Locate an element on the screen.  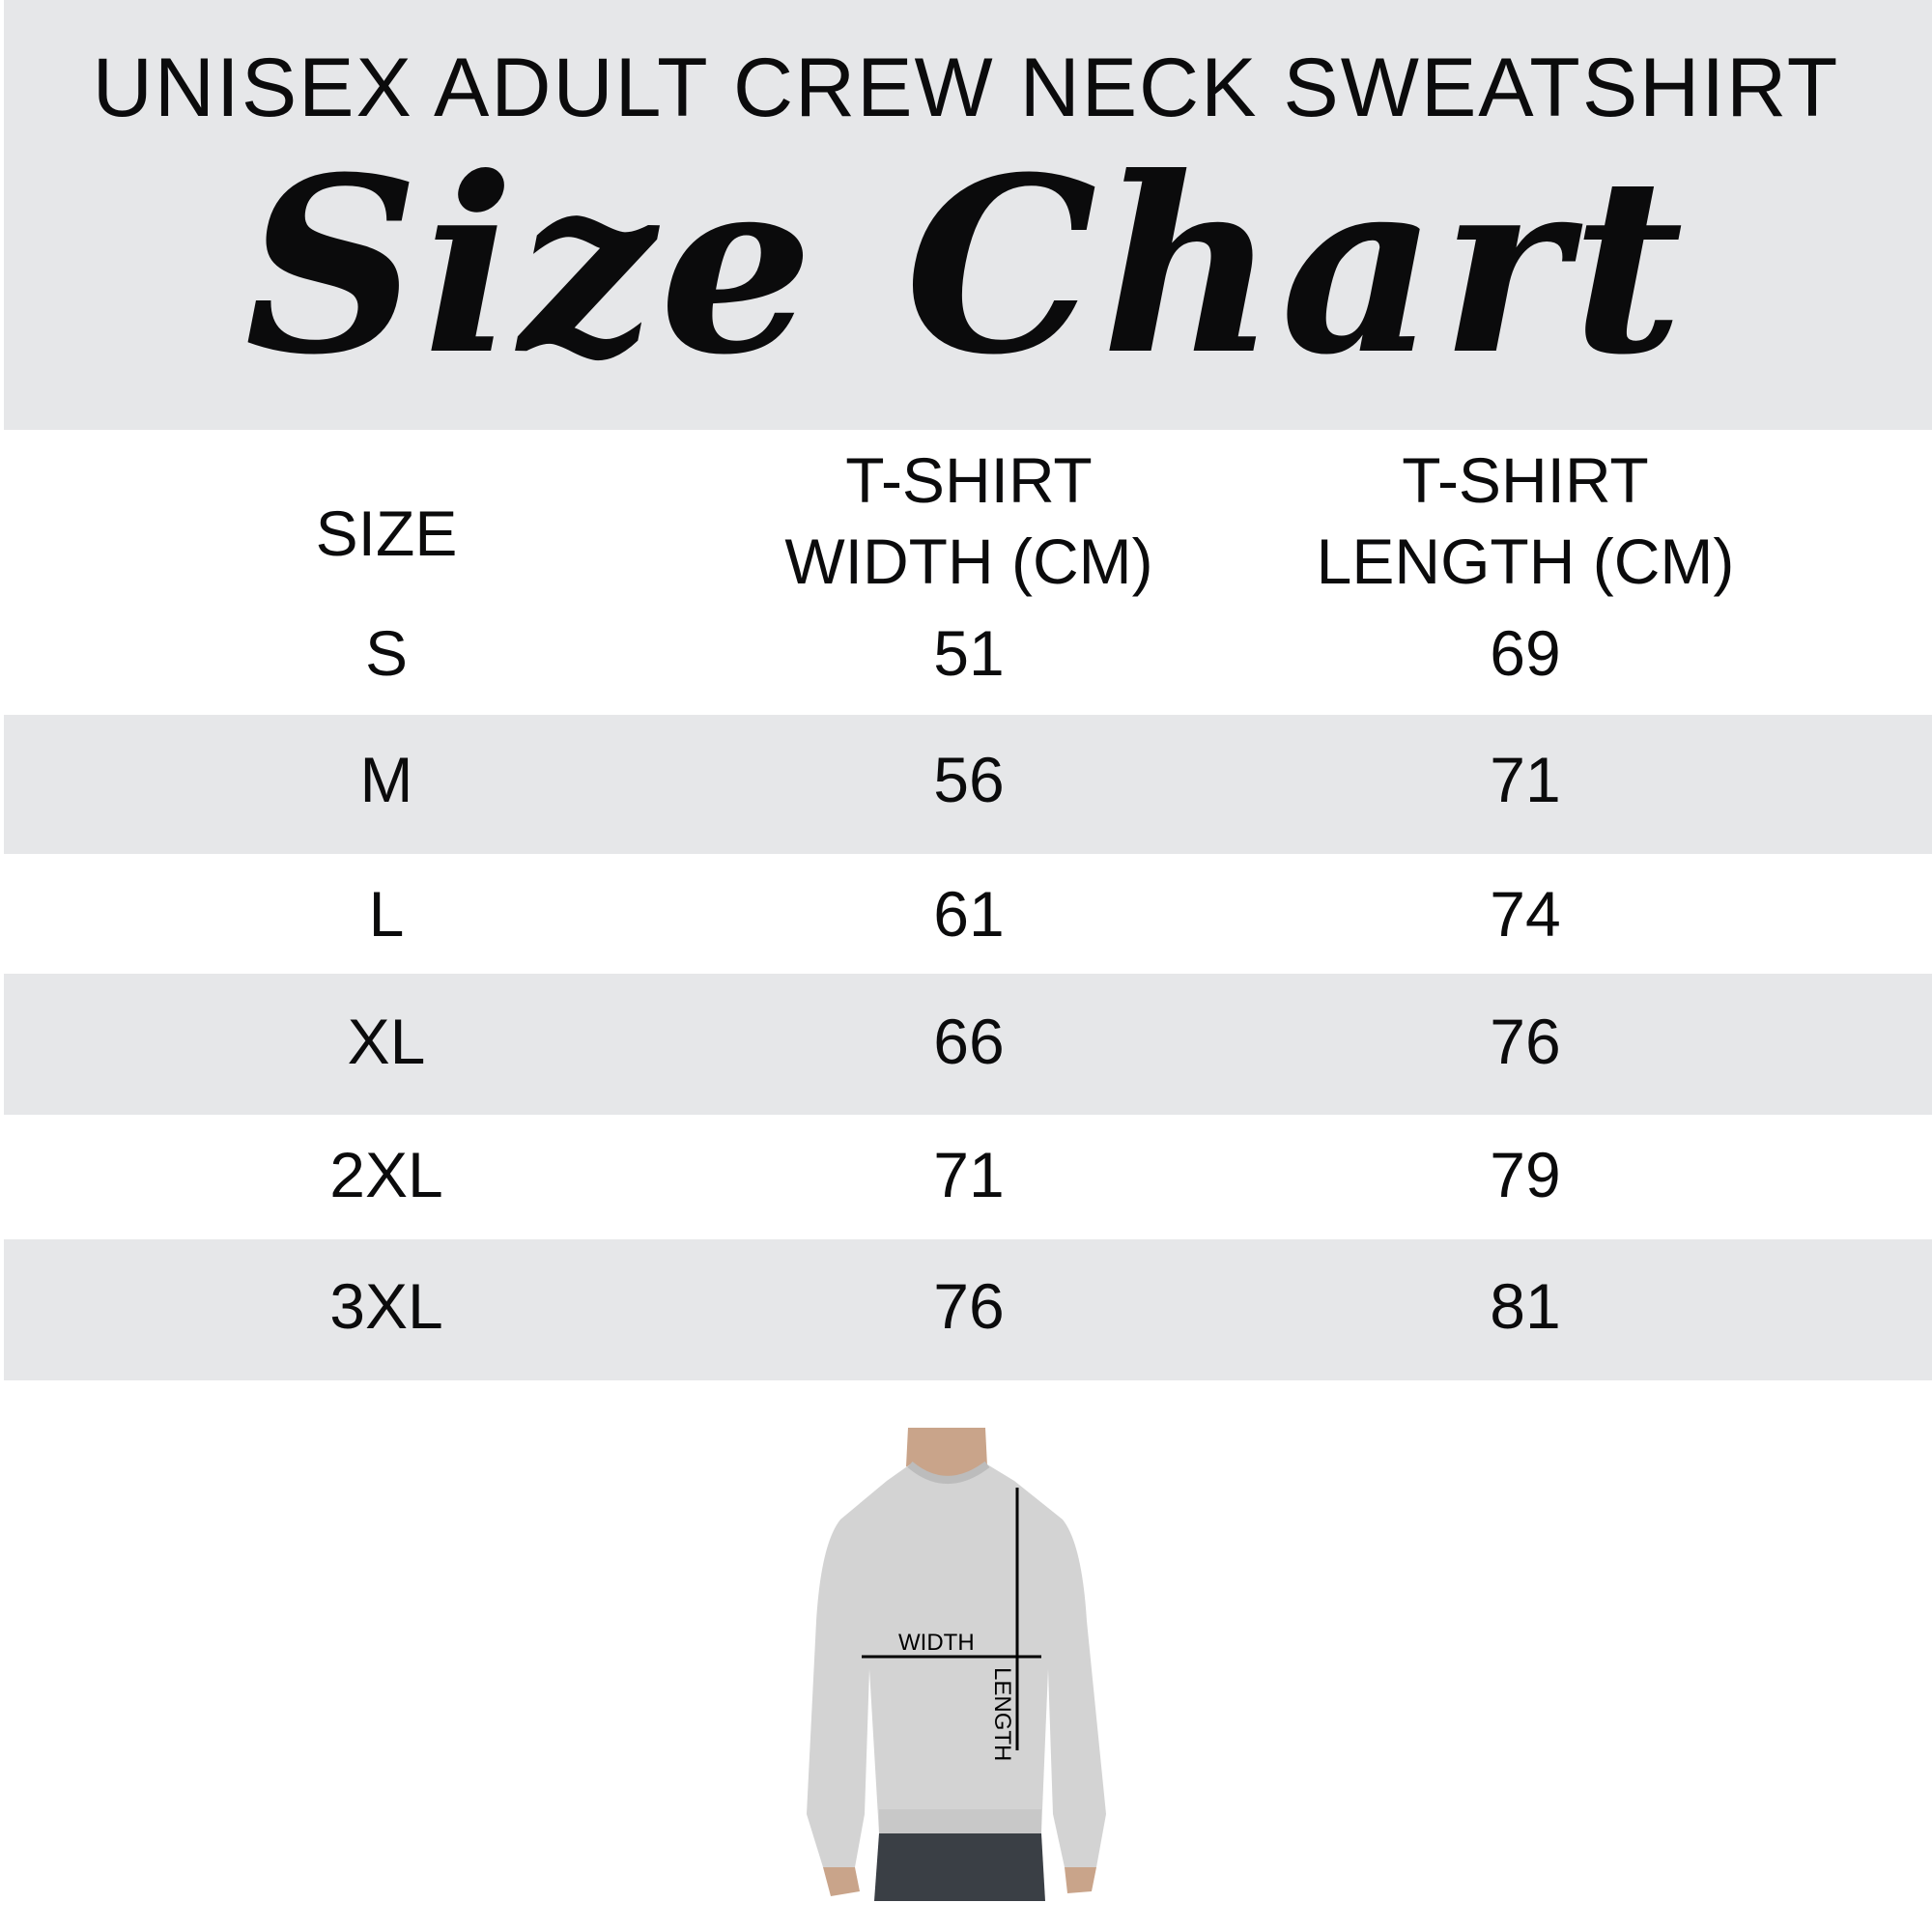
neck-skin is located at coordinates (946, 1452).